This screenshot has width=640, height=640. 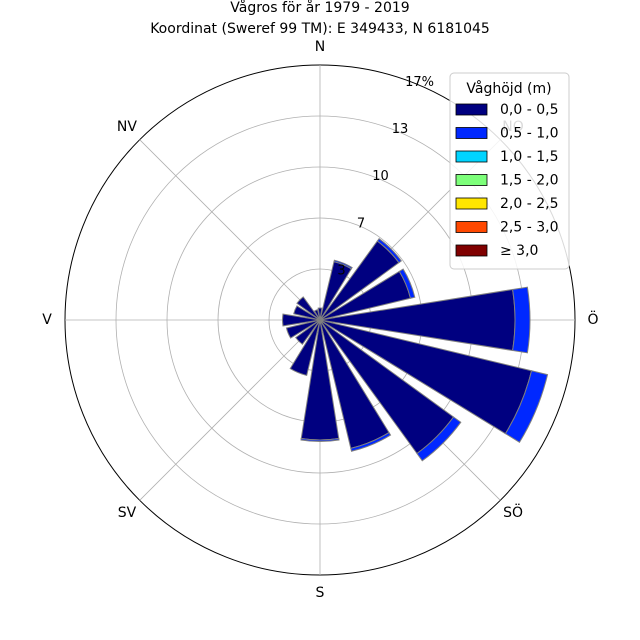 I want to click on chart-title: Vågros för år 1979 - 2019, so click(x=319, y=8).